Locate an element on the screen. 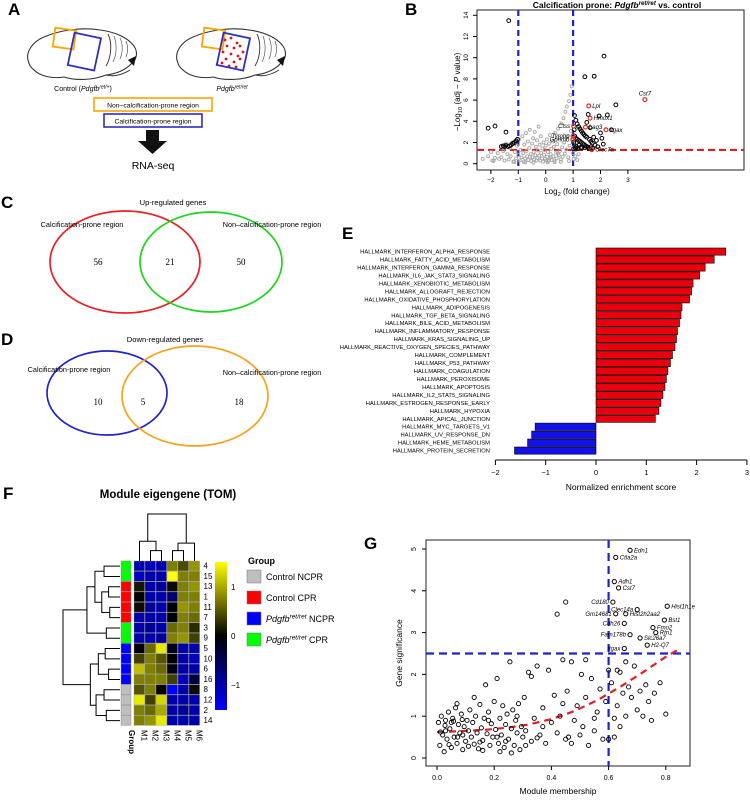  svg-text: HALLMARK_COMPLEMENT is located at coordinates (453, 356).